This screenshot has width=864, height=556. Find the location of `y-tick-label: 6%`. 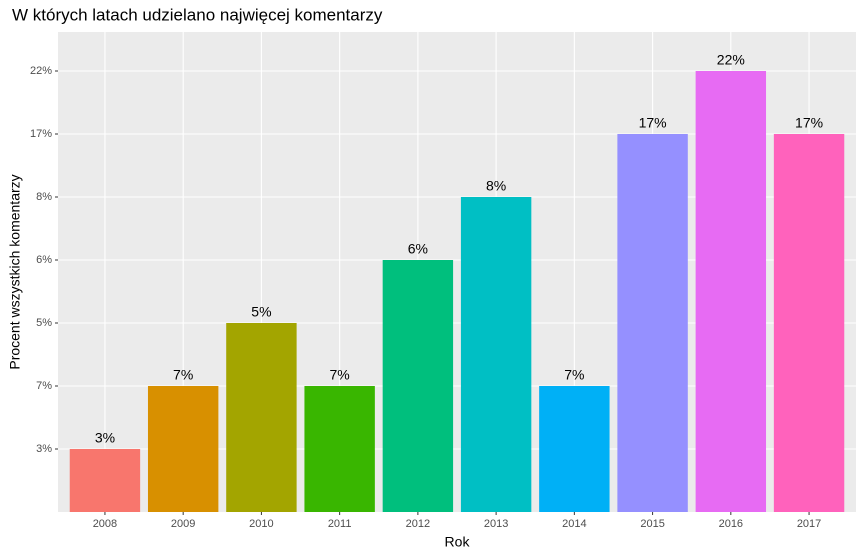

y-tick-label: 6% is located at coordinates (44, 260).